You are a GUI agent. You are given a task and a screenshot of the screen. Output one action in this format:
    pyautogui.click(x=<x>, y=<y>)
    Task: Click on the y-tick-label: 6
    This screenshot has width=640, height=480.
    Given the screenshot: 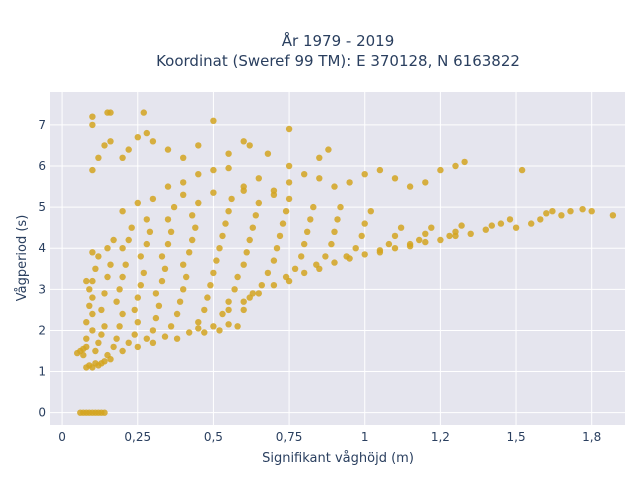 What is the action you would take?
    pyautogui.click(x=42, y=166)
    